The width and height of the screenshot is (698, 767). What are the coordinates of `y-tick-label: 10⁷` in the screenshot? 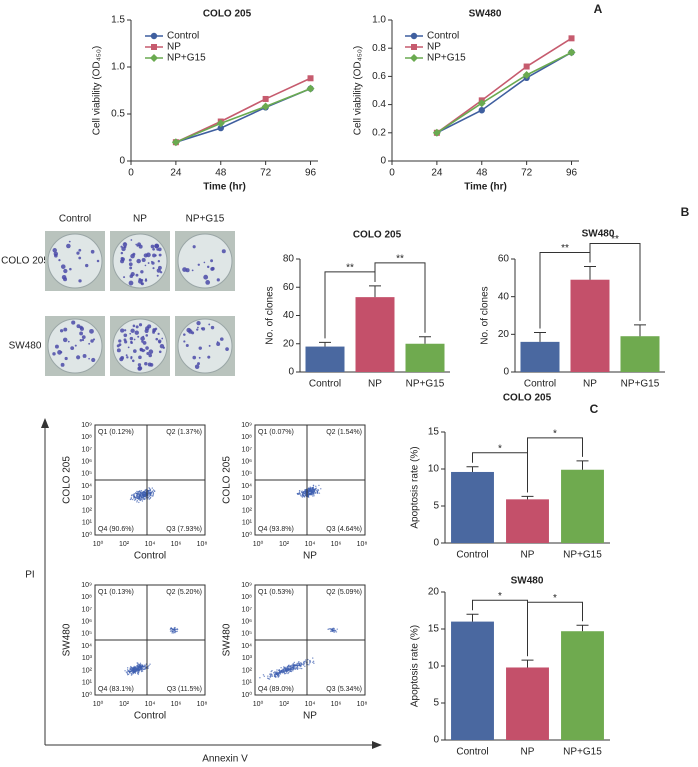 It's located at (247, 449).